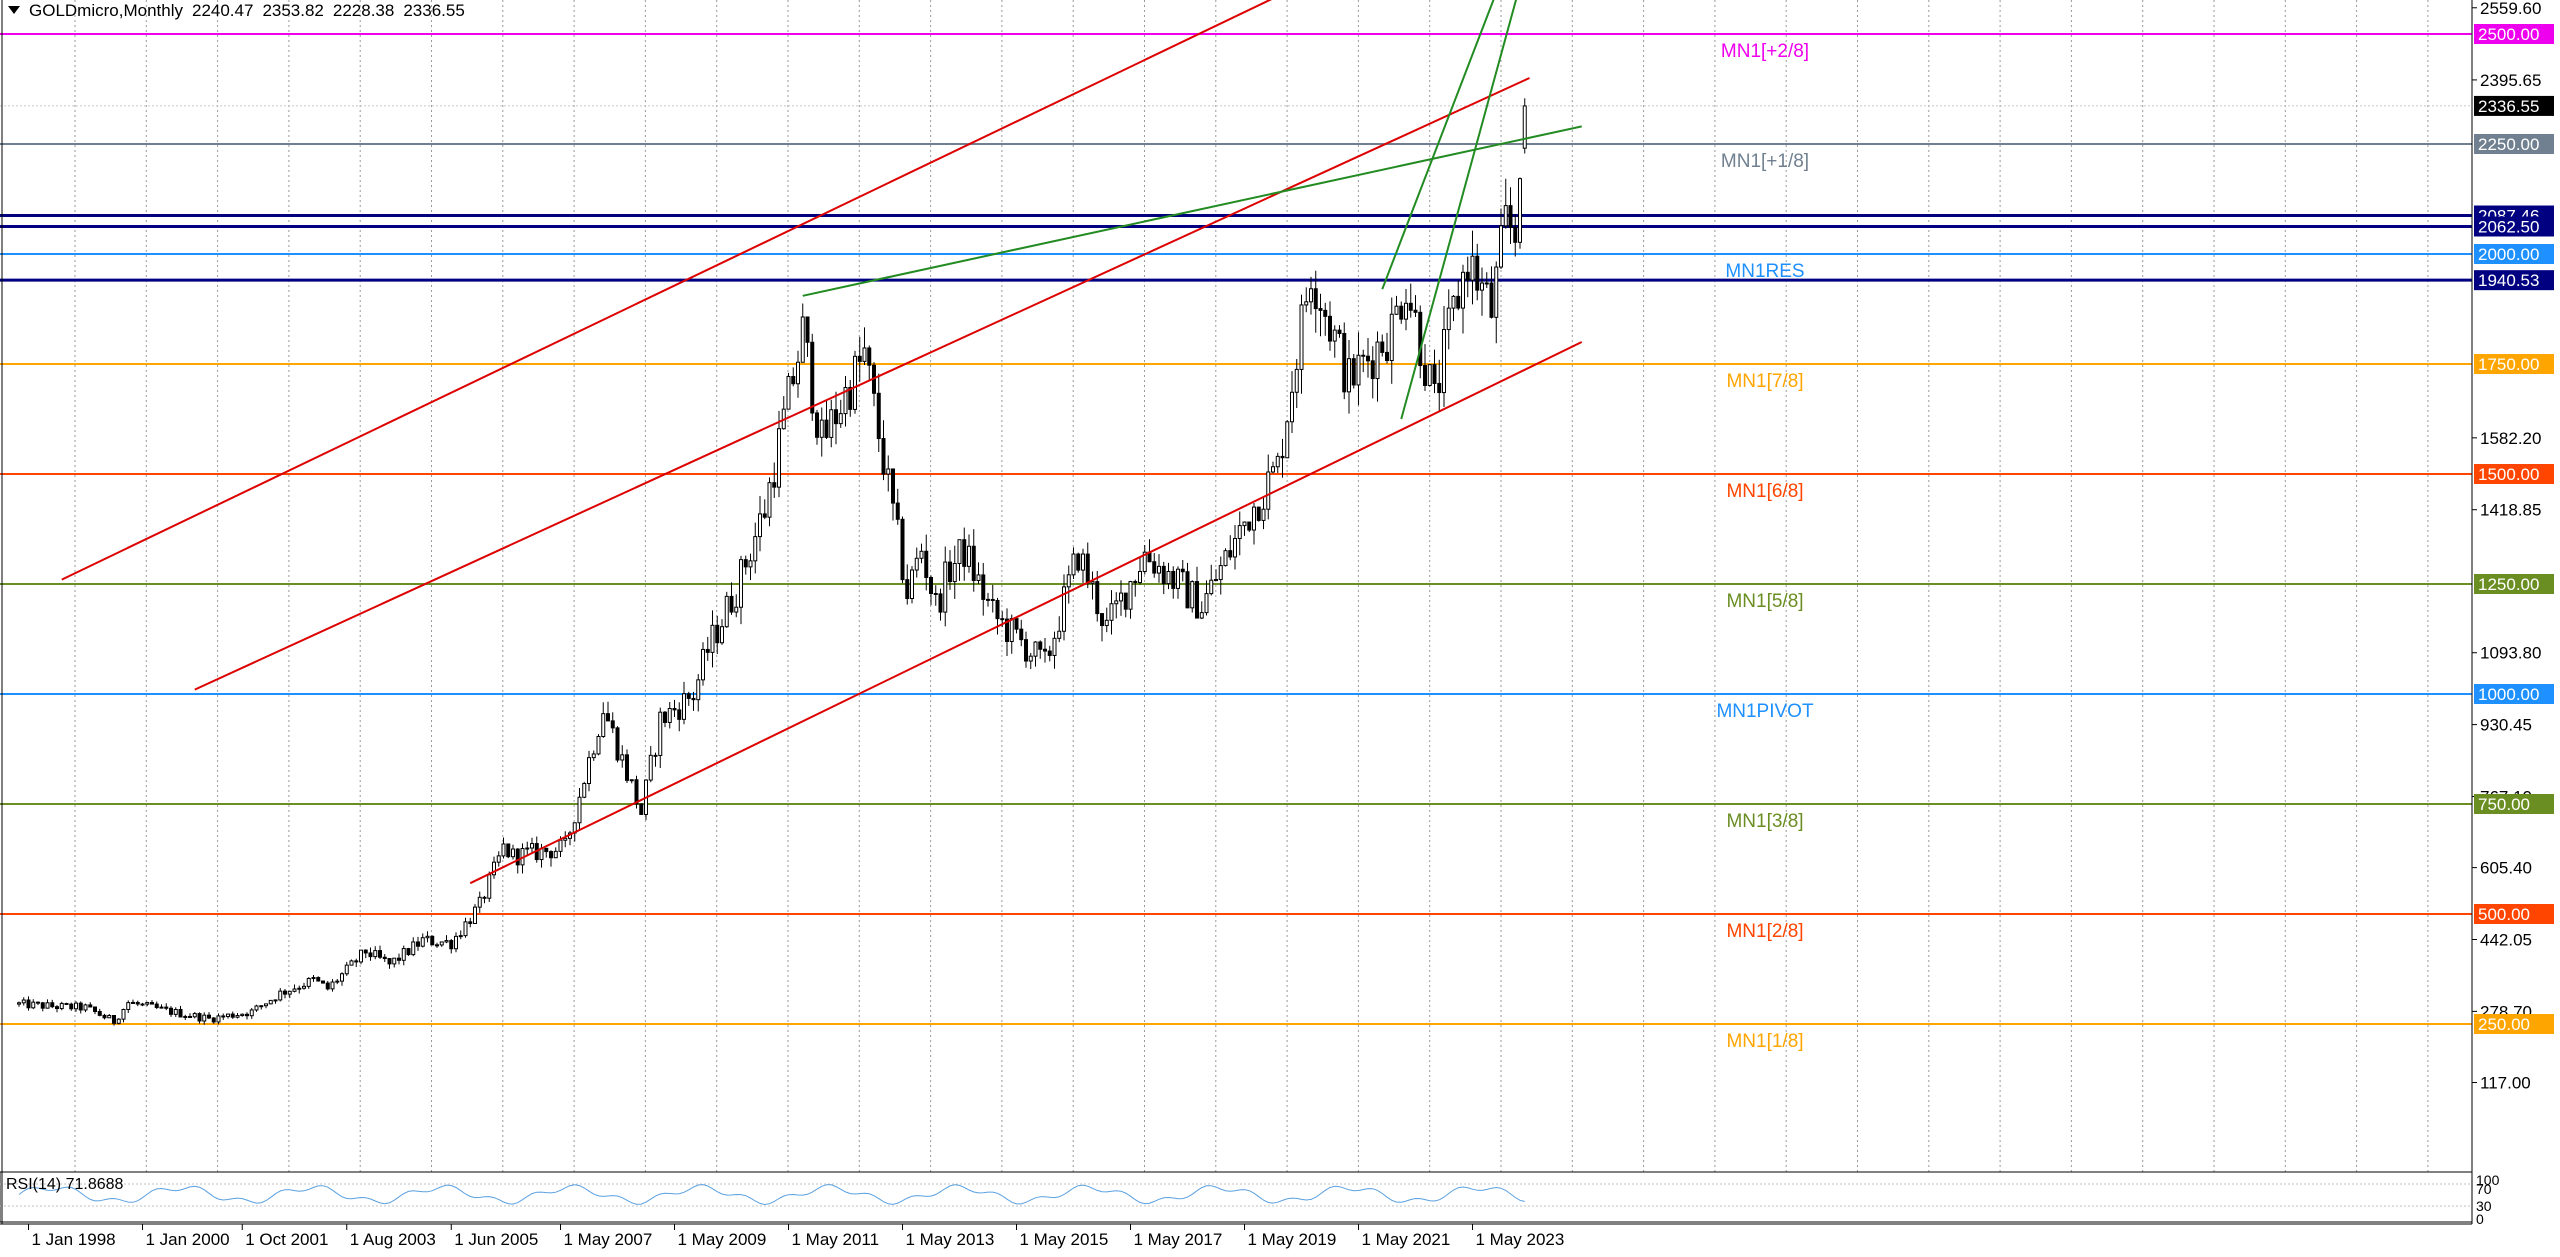  Describe the element at coordinates (2508, 280) in the screenshot. I see `price-tag-label: 1940.53` at that location.